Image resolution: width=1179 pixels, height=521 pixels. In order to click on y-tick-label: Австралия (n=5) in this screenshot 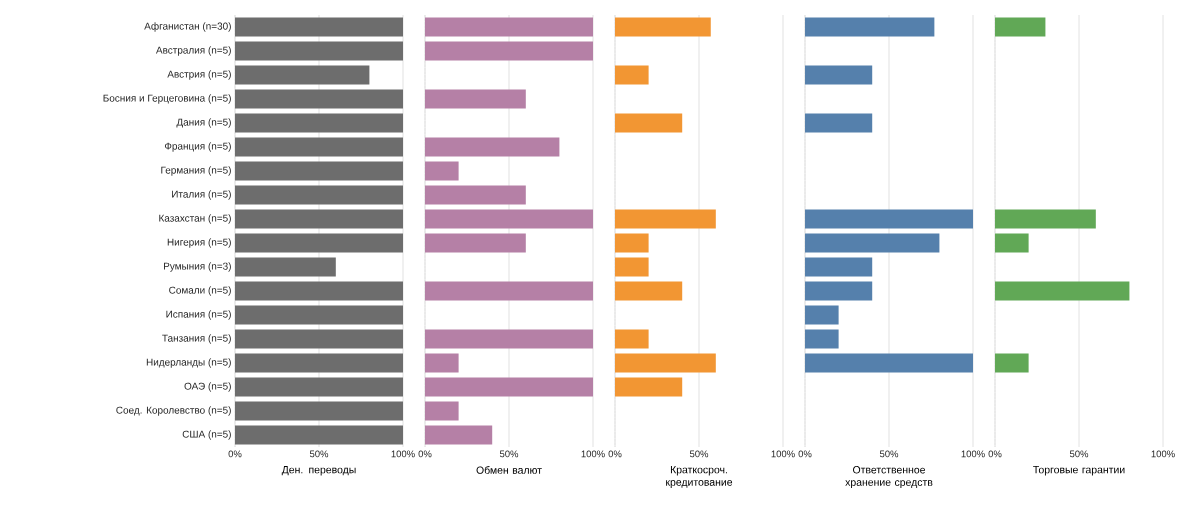, I will do `click(193, 51)`.